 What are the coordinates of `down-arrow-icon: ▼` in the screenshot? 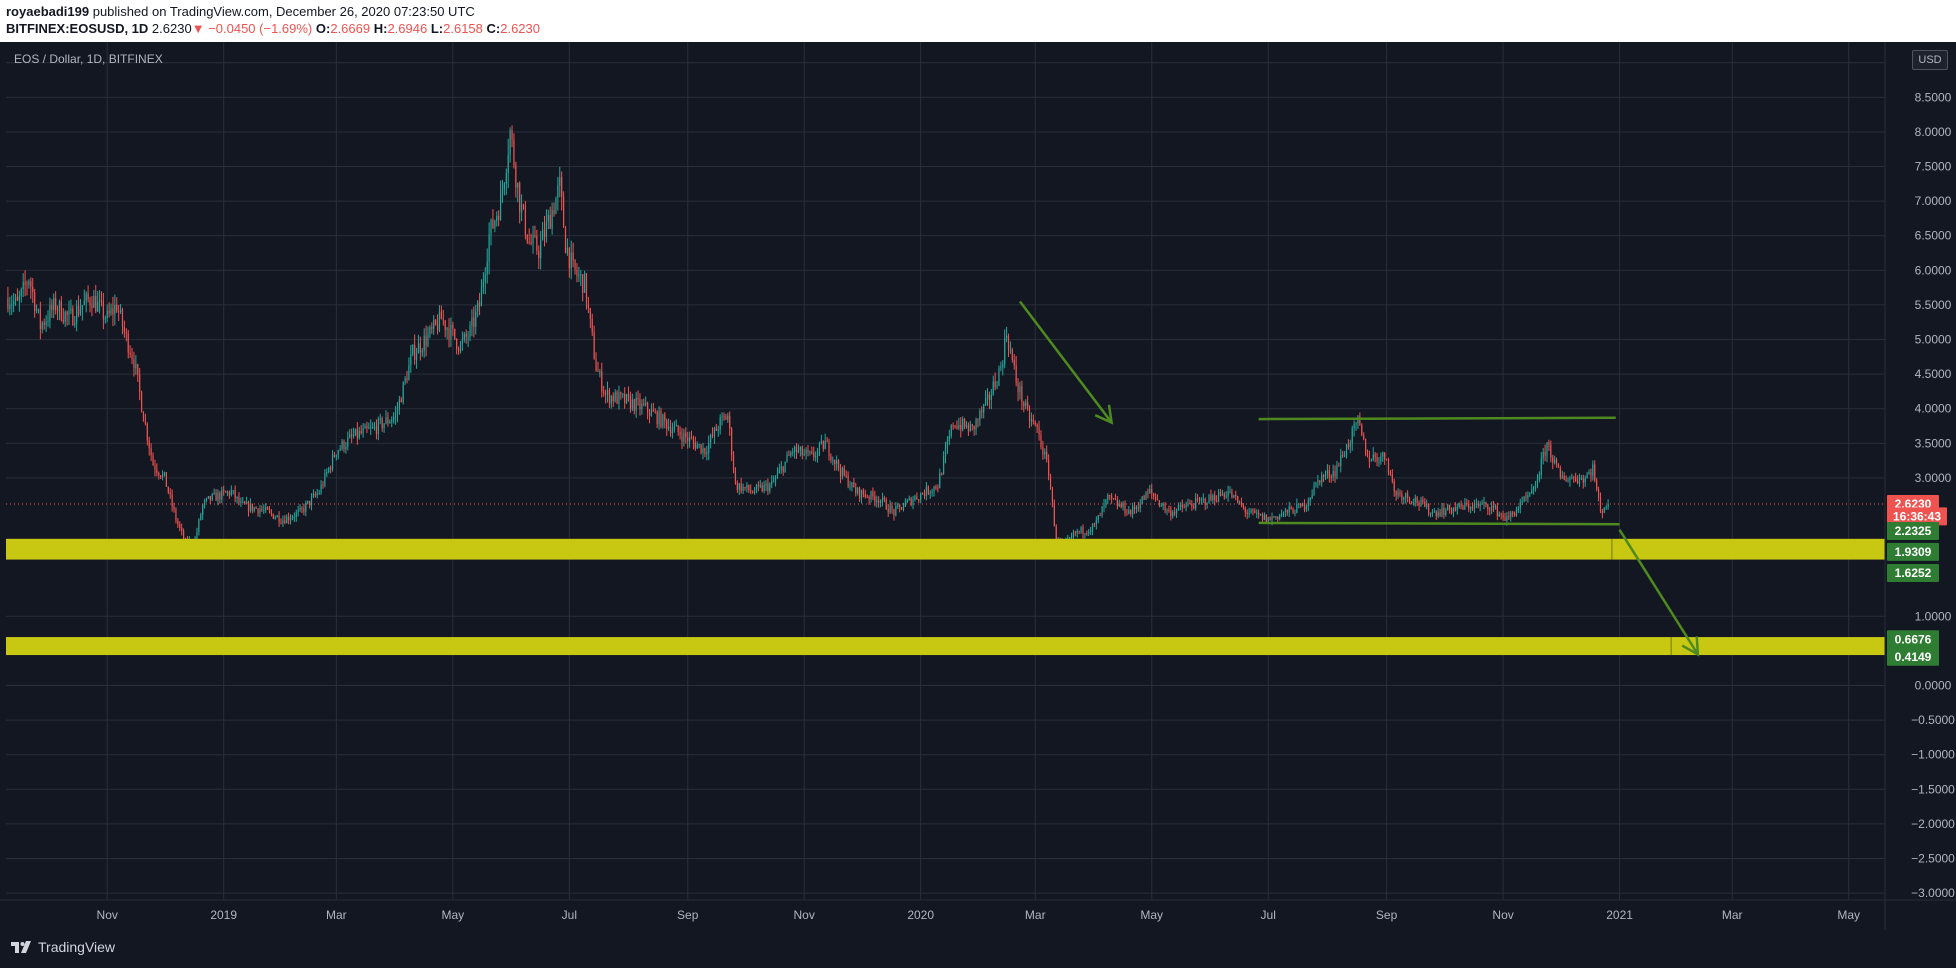 It's located at (198, 28).